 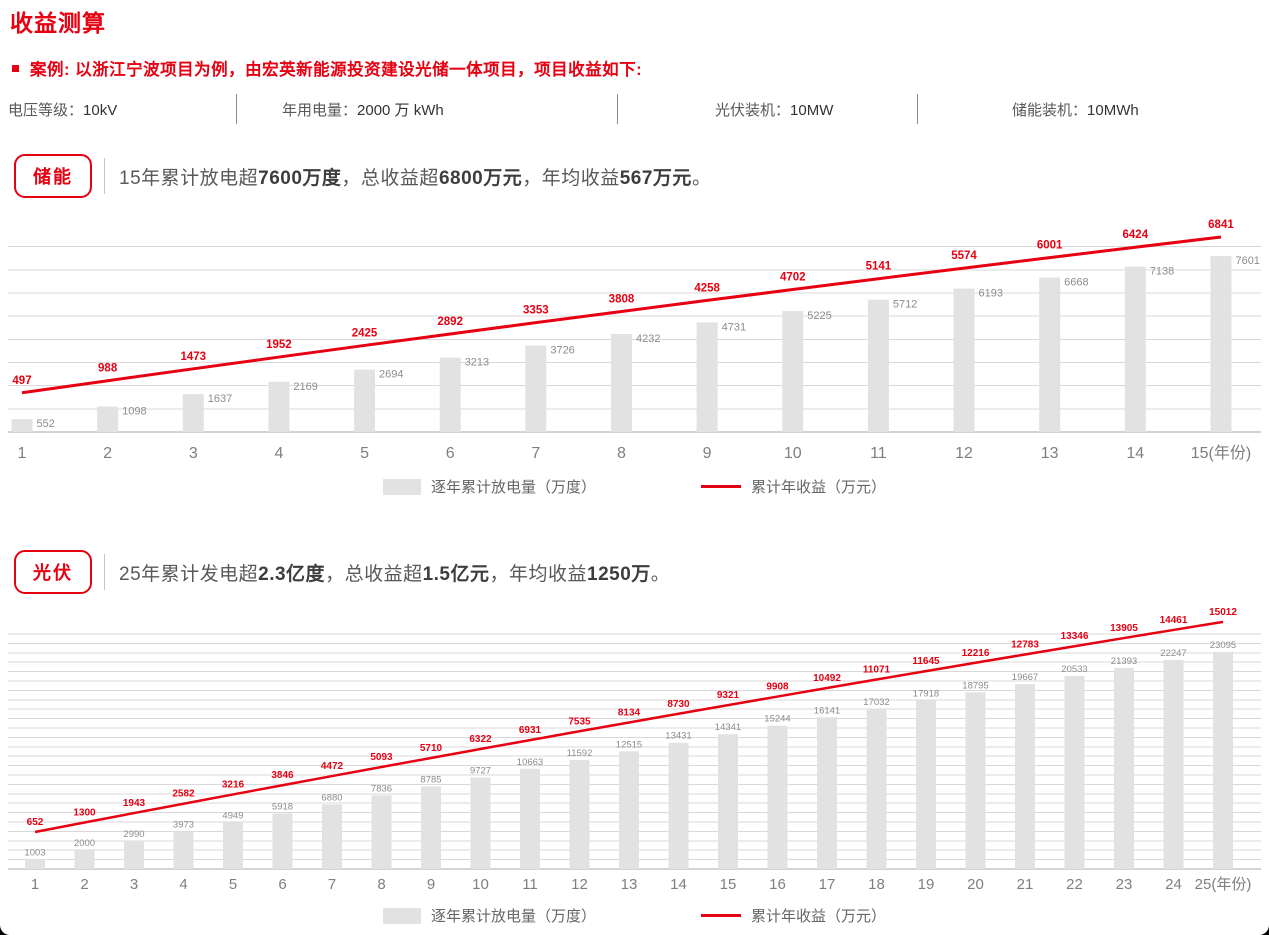 What do you see at coordinates (1173, 884) in the screenshot?
I see `svg-text: 24` at bounding box center [1173, 884].